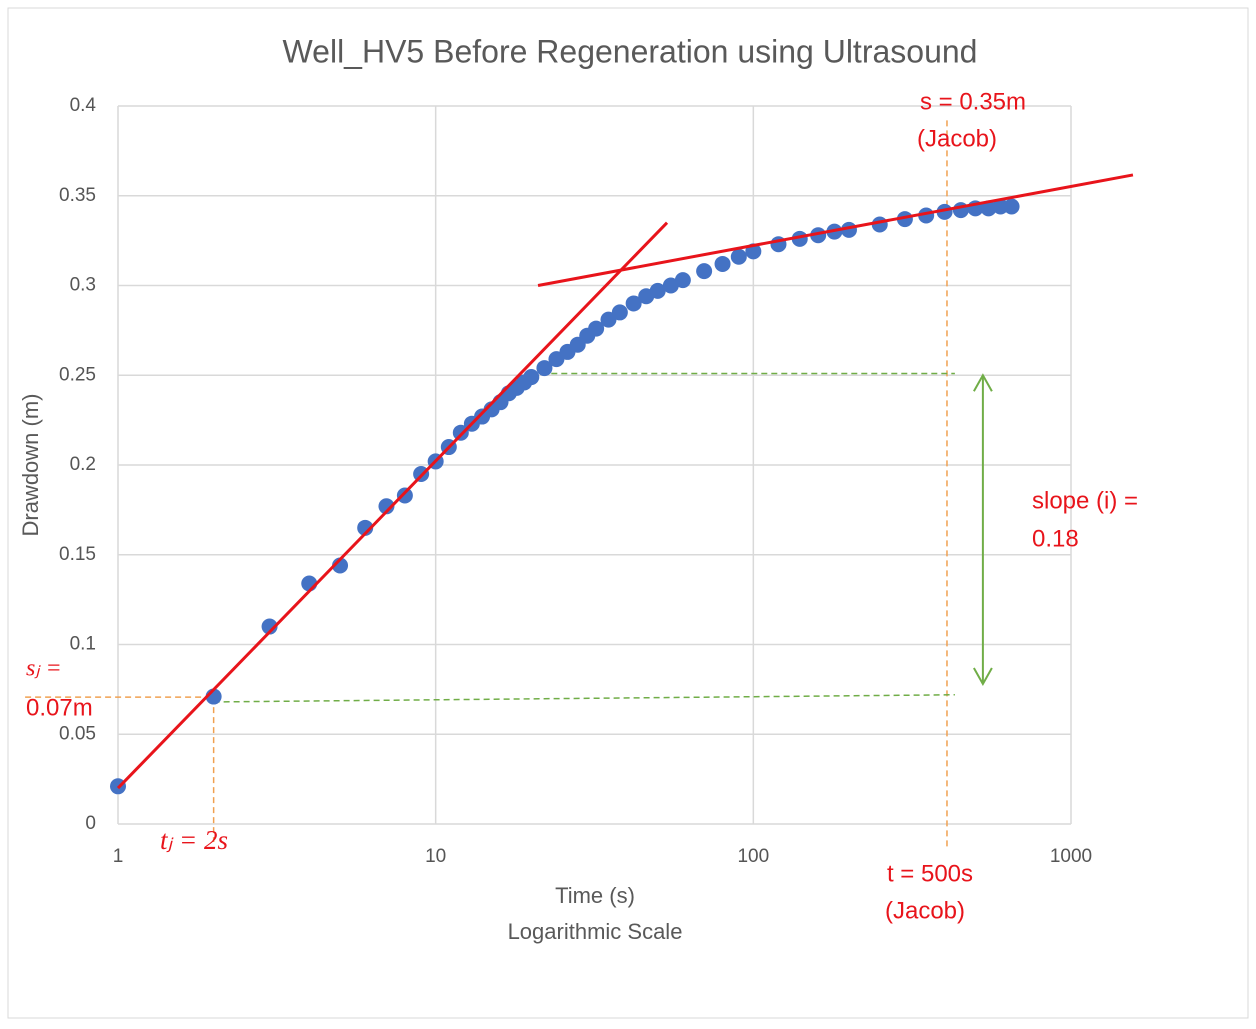 Image resolution: width=1256 pixels, height=1029 pixels. What do you see at coordinates (194, 840) in the screenshot?
I see `annotation: tⱼ = 2s` at bounding box center [194, 840].